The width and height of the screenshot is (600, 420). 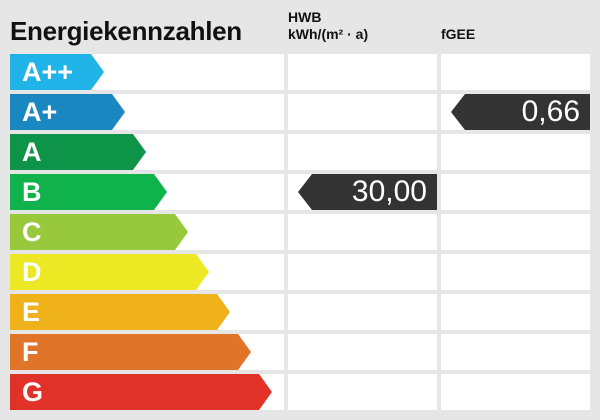 What do you see at coordinates (130, 352) in the screenshot?
I see `class-arrow-F: F` at bounding box center [130, 352].